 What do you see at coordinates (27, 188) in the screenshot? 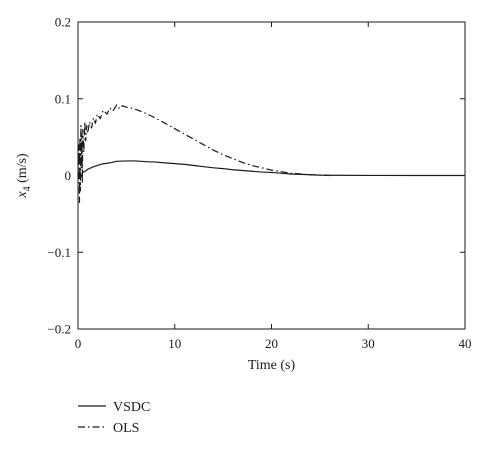
I see `y-axis-label-subscript: 4` at bounding box center [27, 188].